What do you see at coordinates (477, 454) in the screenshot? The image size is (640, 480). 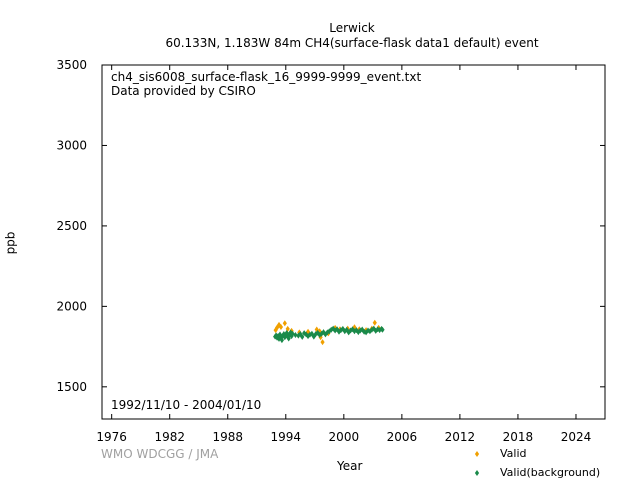 I see `legend-marker-valid` at bounding box center [477, 454].